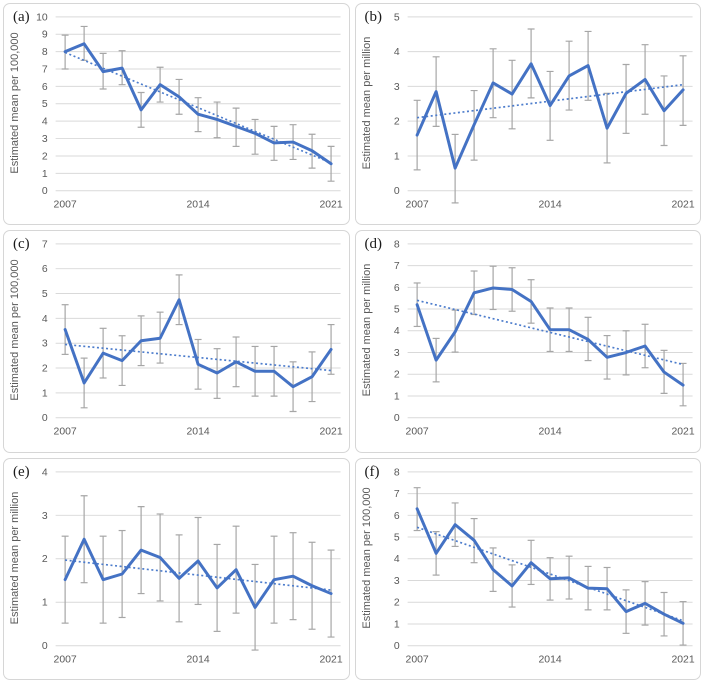  What do you see at coordinates (15, 558) in the screenshot?
I see `y-axis-title-e: Estimated mean per million` at bounding box center [15, 558].